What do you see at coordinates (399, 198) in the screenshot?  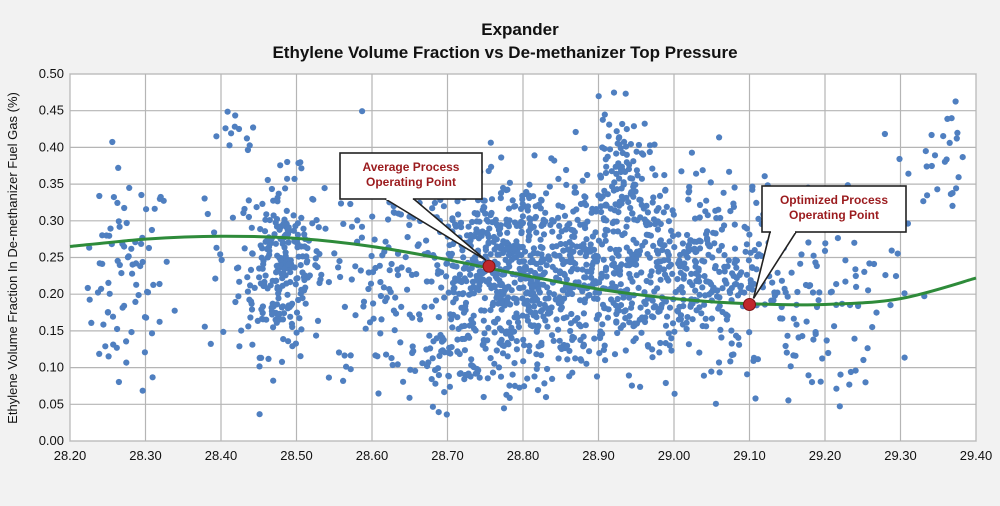 I see `callout-seam` at bounding box center [399, 198].